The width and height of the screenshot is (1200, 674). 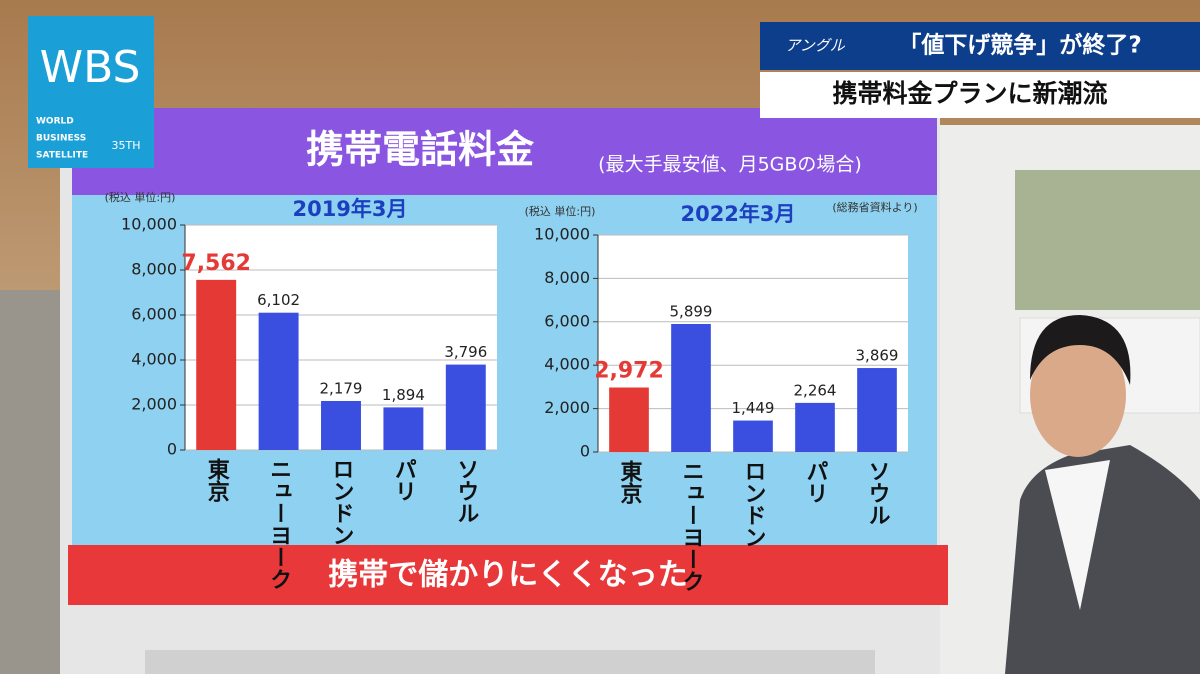 What do you see at coordinates (349, 209) in the screenshot?
I see `chart-title: 2019年3月` at bounding box center [349, 209].